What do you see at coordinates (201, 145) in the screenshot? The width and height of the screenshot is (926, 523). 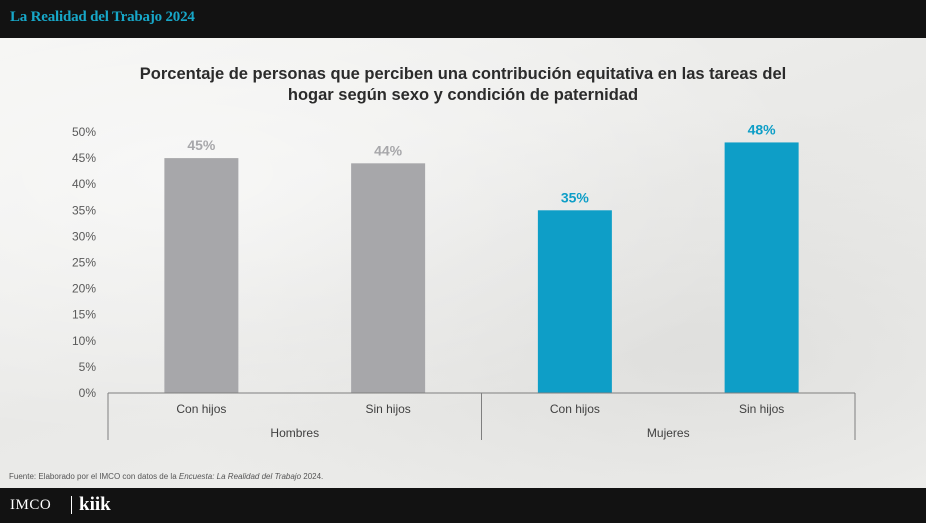 I see `data-label: 45%` at bounding box center [201, 145].